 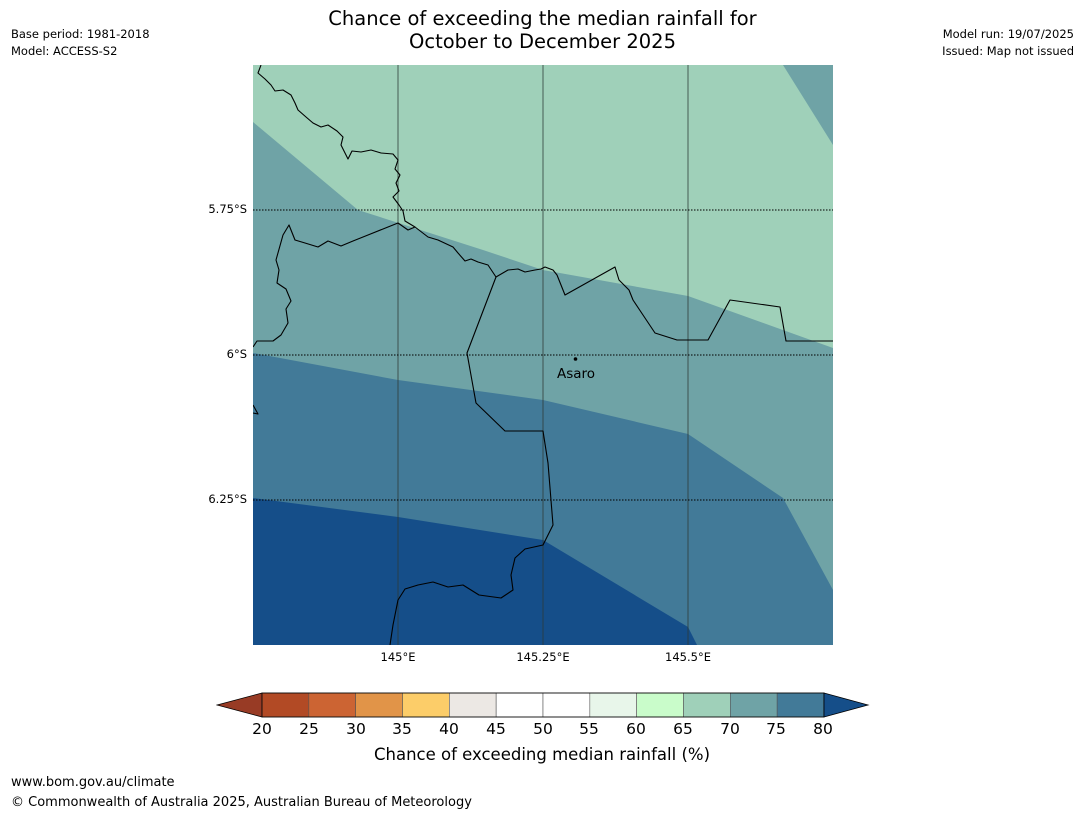 What do you see at coordinates (93, 782) in the screenshot?
I see `footer-url: www.bom.gov.au/climate` at bounding box center [93, 782].